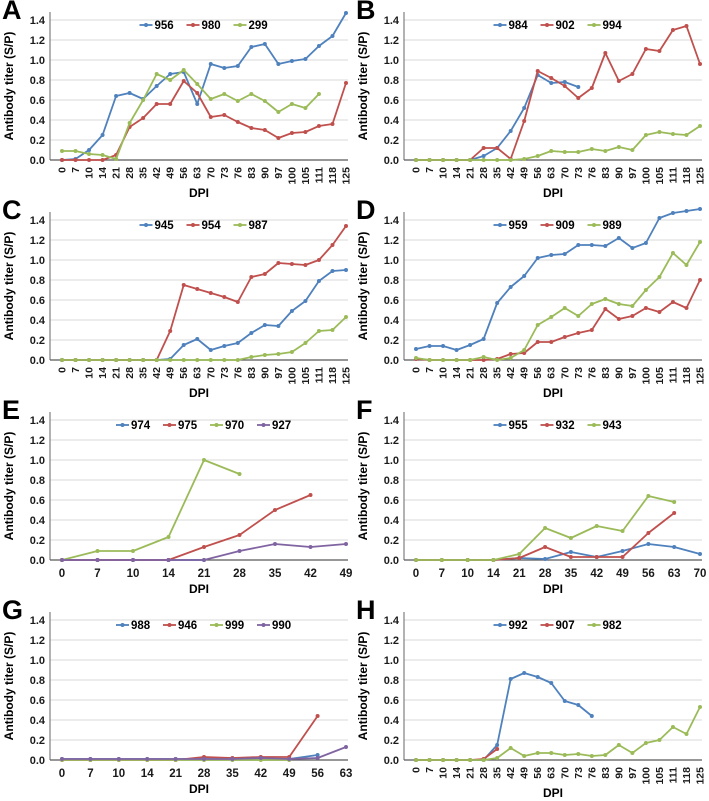 This screenshot has width=709, height=801. Describe the element at coordinates (165, 226) in the screenshot. I see `legend-label: 945` at that location.